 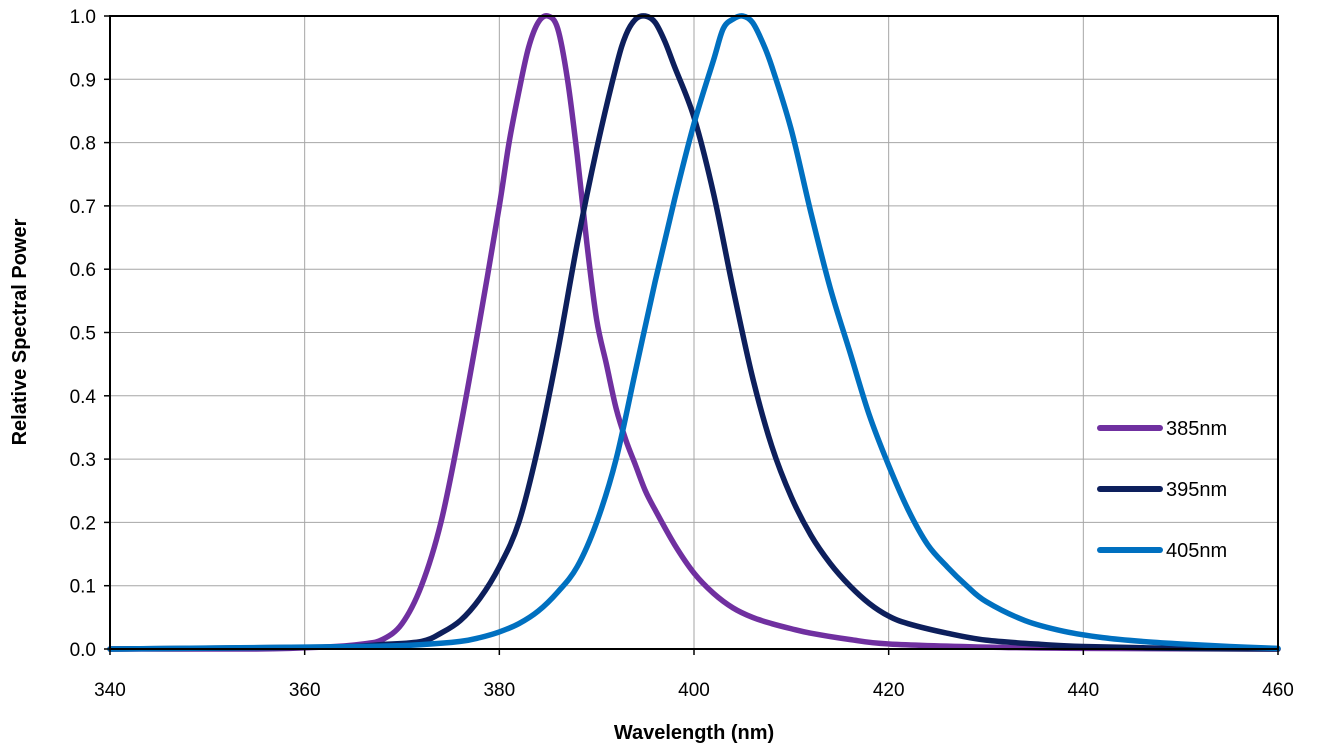 What do you see at coordinates (694, 675) in the screenshot?
I see `x-axis-ticks: 340 360 380 400 420 440 460` at bounding box center [694, 675].